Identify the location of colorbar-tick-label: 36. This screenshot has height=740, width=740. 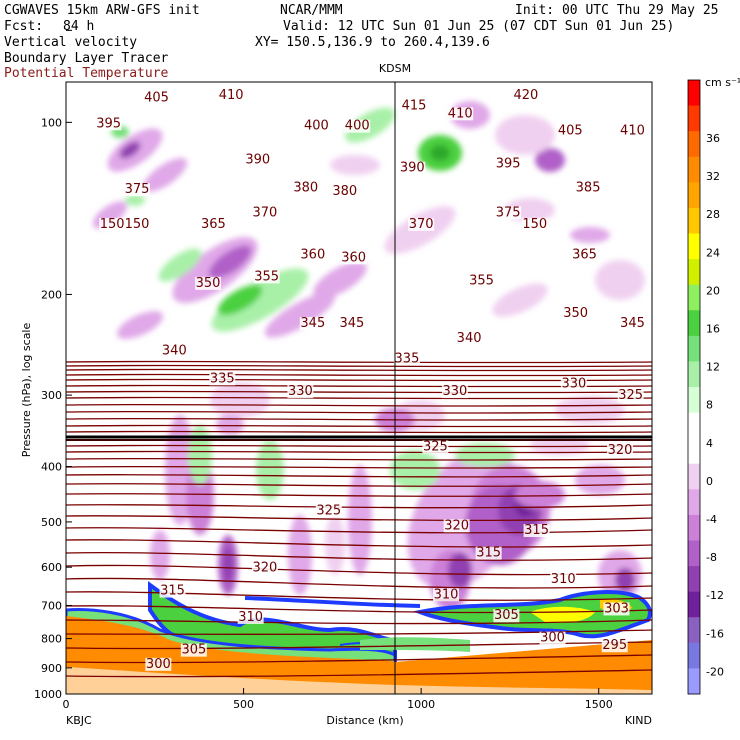
(713, 138).